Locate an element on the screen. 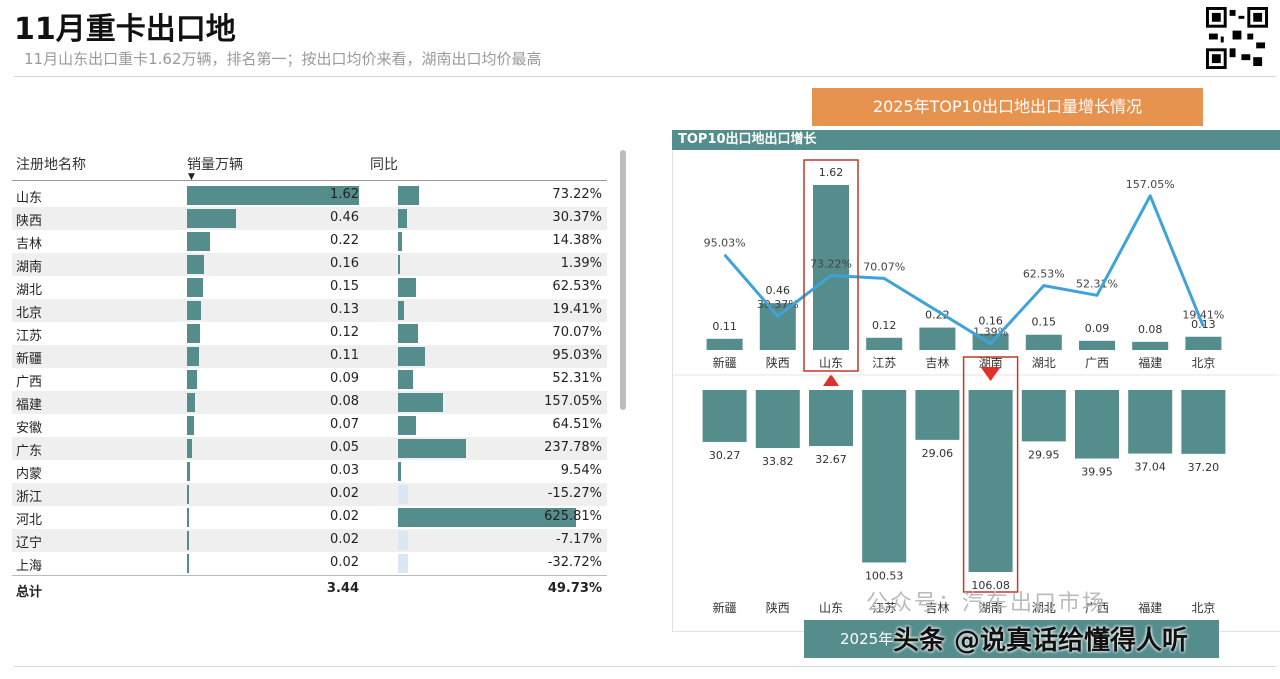  sales-value: 0.13 is located at coordinates (344, 309).